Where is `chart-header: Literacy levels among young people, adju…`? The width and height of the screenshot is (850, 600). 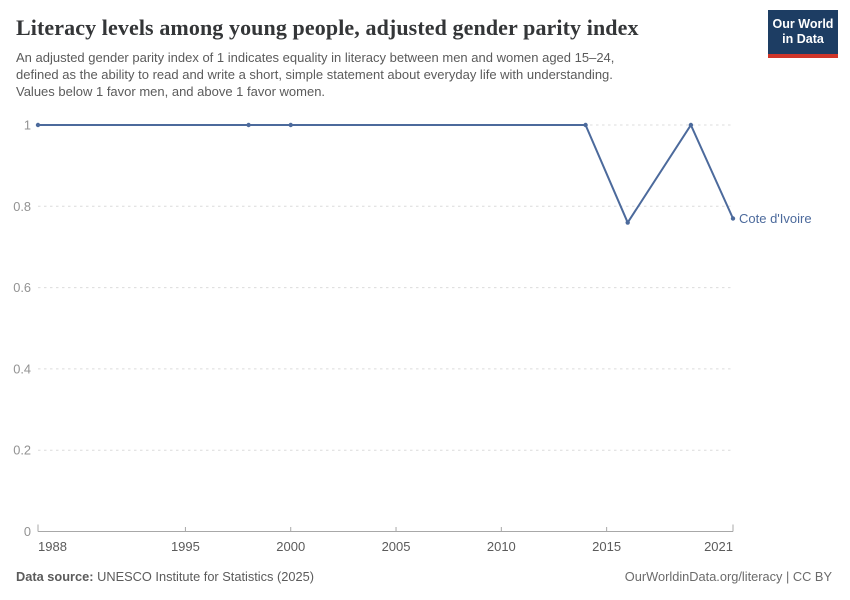
chart-header: Literacy levels among young people, adju… is located at coordinates (388, 57).